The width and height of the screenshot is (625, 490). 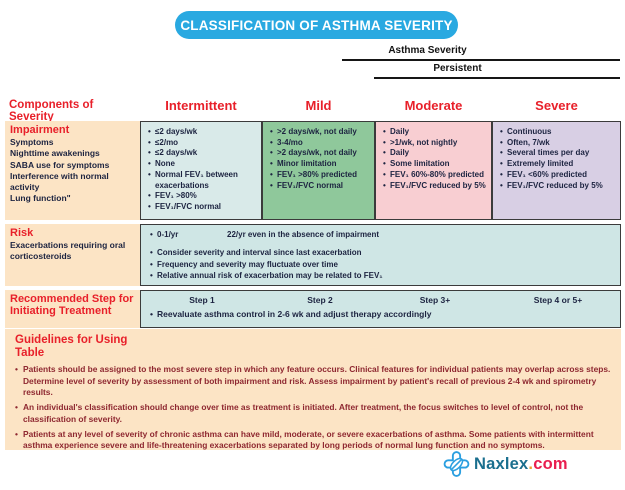 I want to click on column-header-moderate: Moderate, so click(x=433, y=105).